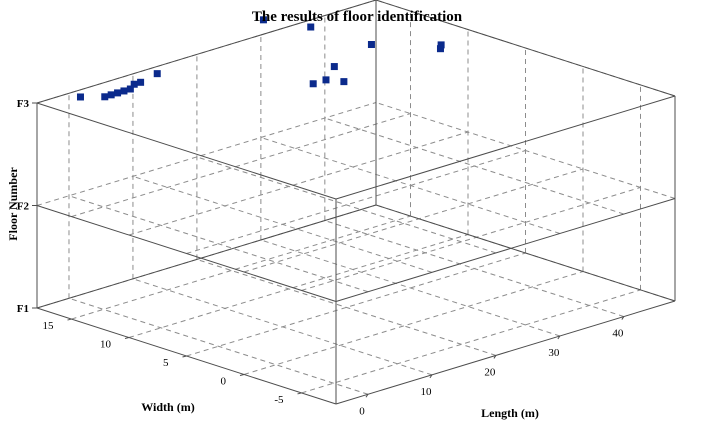 The height and width of the screenshot is (427, 714). I want to click on y-tick-label: 10, so click(106, 345).